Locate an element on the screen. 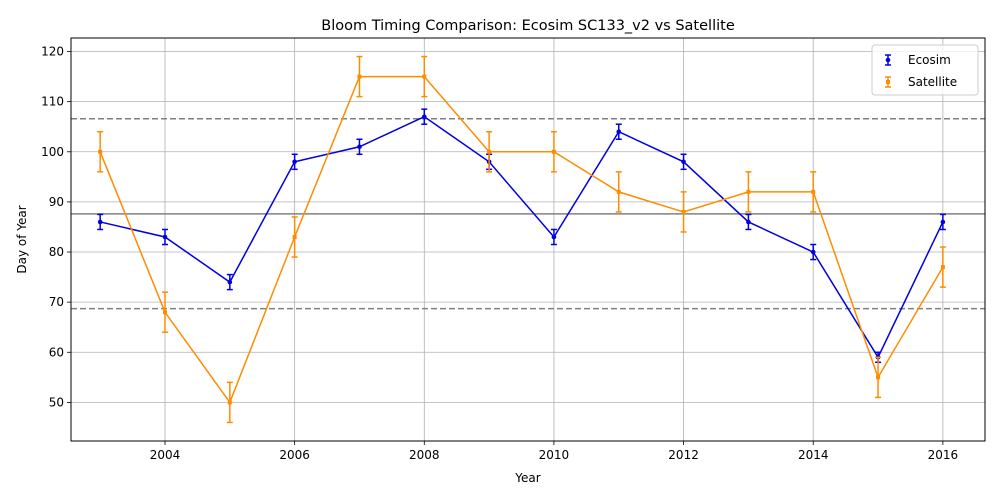  x-tick-label: 2008 is located at coordinates (424, 455).